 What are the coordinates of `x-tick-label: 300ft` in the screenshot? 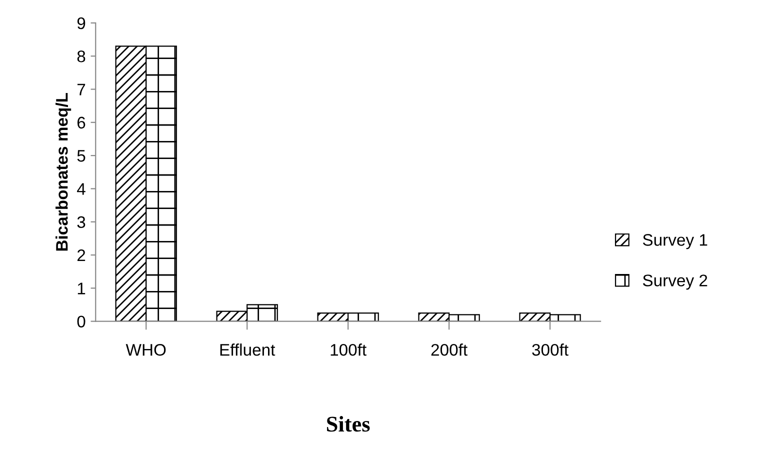 It's located at (550, 350).